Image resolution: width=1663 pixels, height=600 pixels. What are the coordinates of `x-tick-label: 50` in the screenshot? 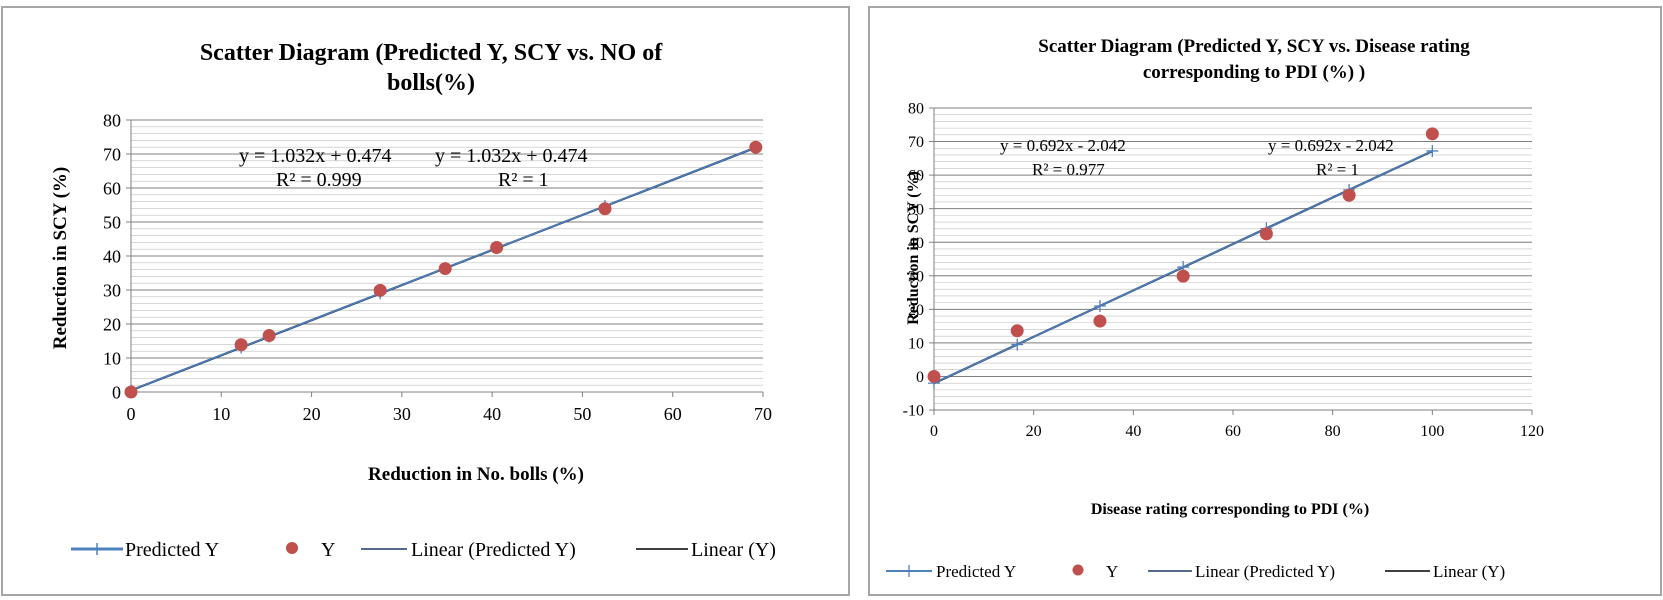 It's located at (582, 414).